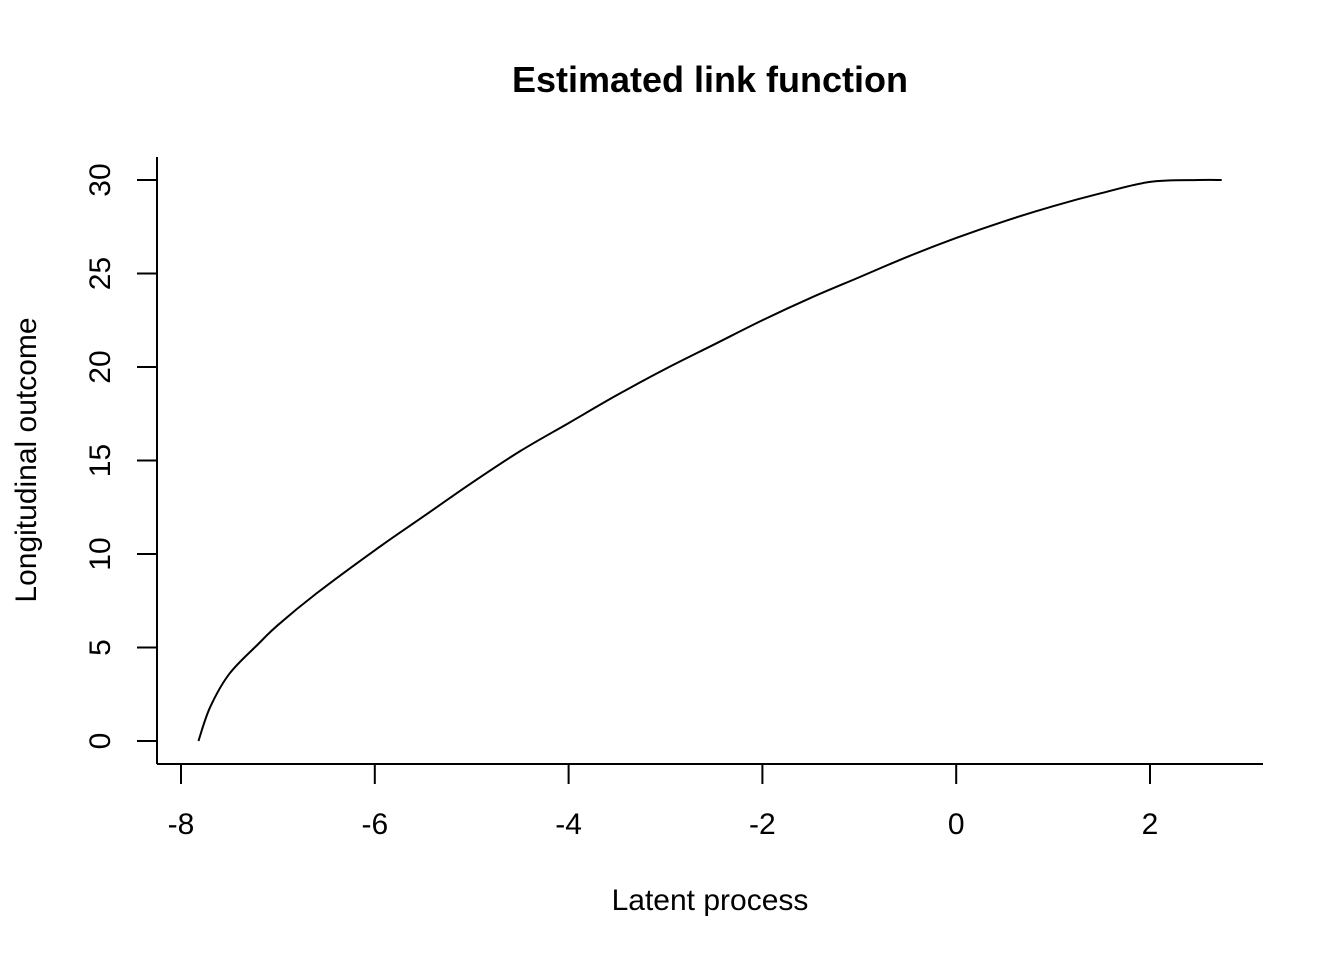 The height and width of the screenshot is (960, 1344). I want to click on y-tick-label: 15, so click(100, 460).